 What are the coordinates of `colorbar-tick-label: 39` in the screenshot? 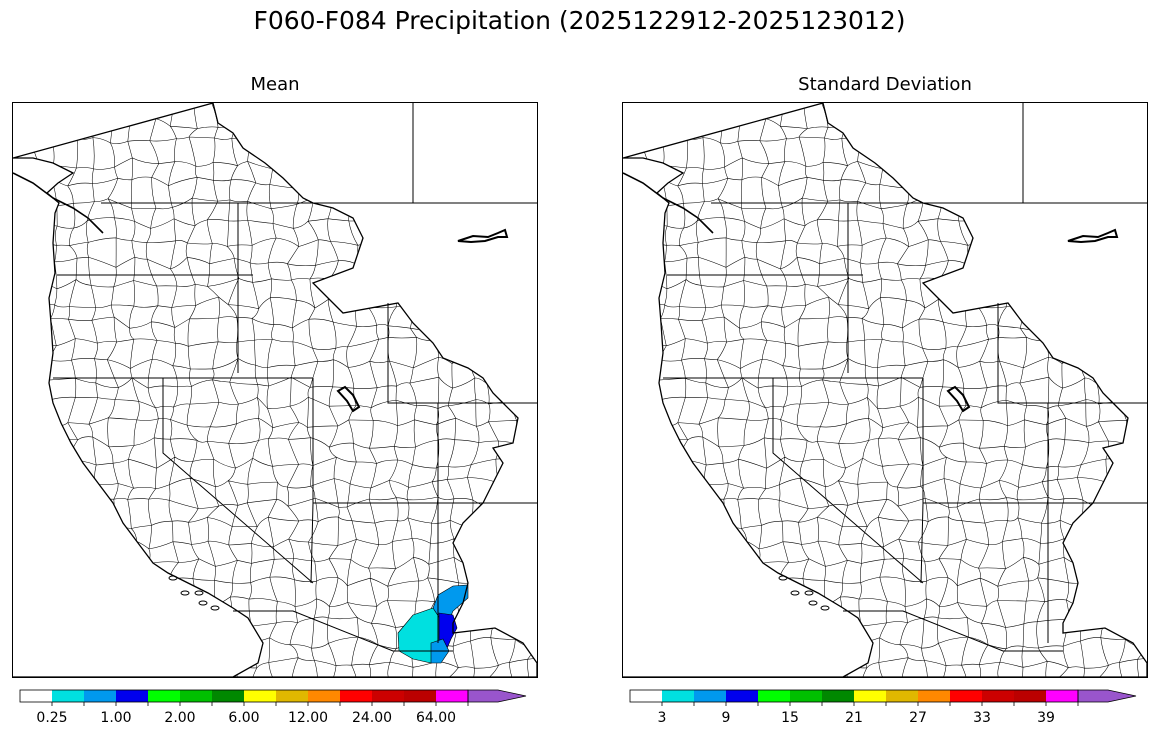 It's located at (1046, 718).